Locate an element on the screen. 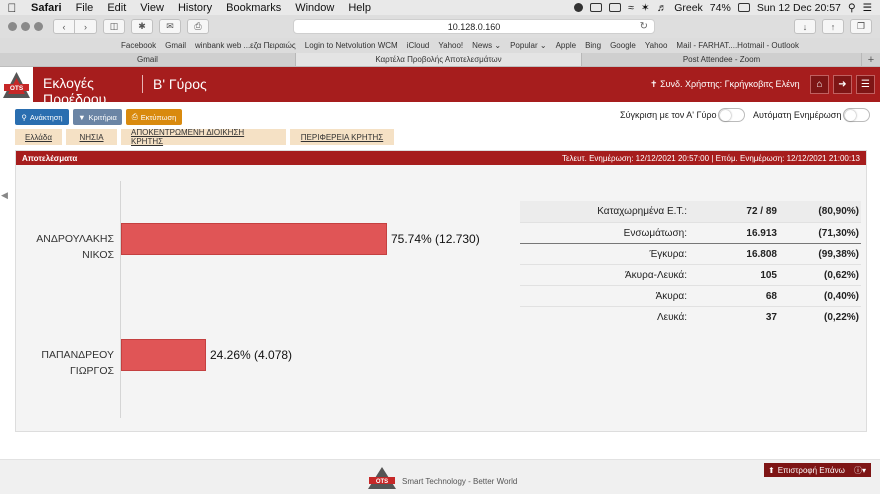 The image size is (880, 494). screen-icon is located at coordinates (596, 7).